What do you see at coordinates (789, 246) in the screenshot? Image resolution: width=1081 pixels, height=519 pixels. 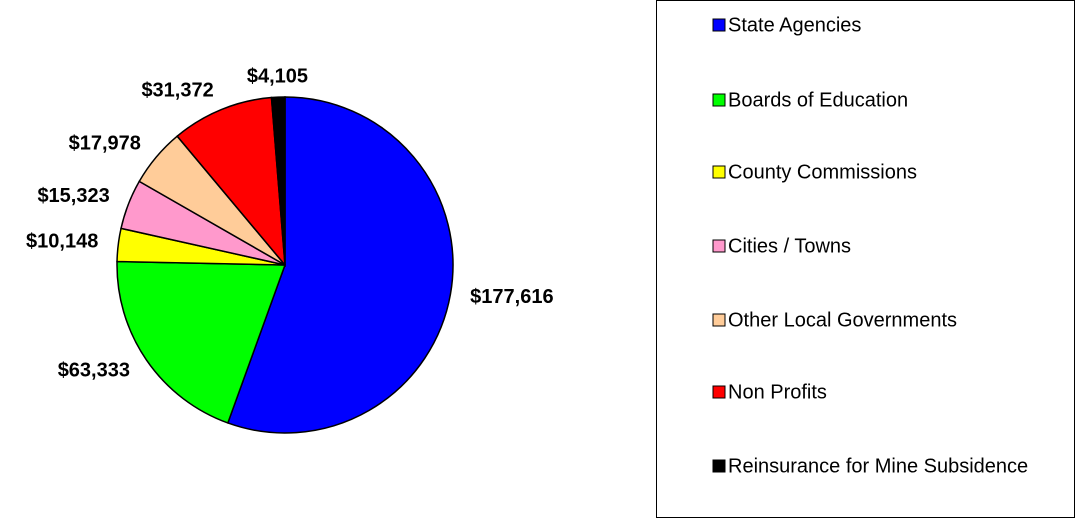 I see `legend-label: Cities / Towns` at bounding box center [789, 246].